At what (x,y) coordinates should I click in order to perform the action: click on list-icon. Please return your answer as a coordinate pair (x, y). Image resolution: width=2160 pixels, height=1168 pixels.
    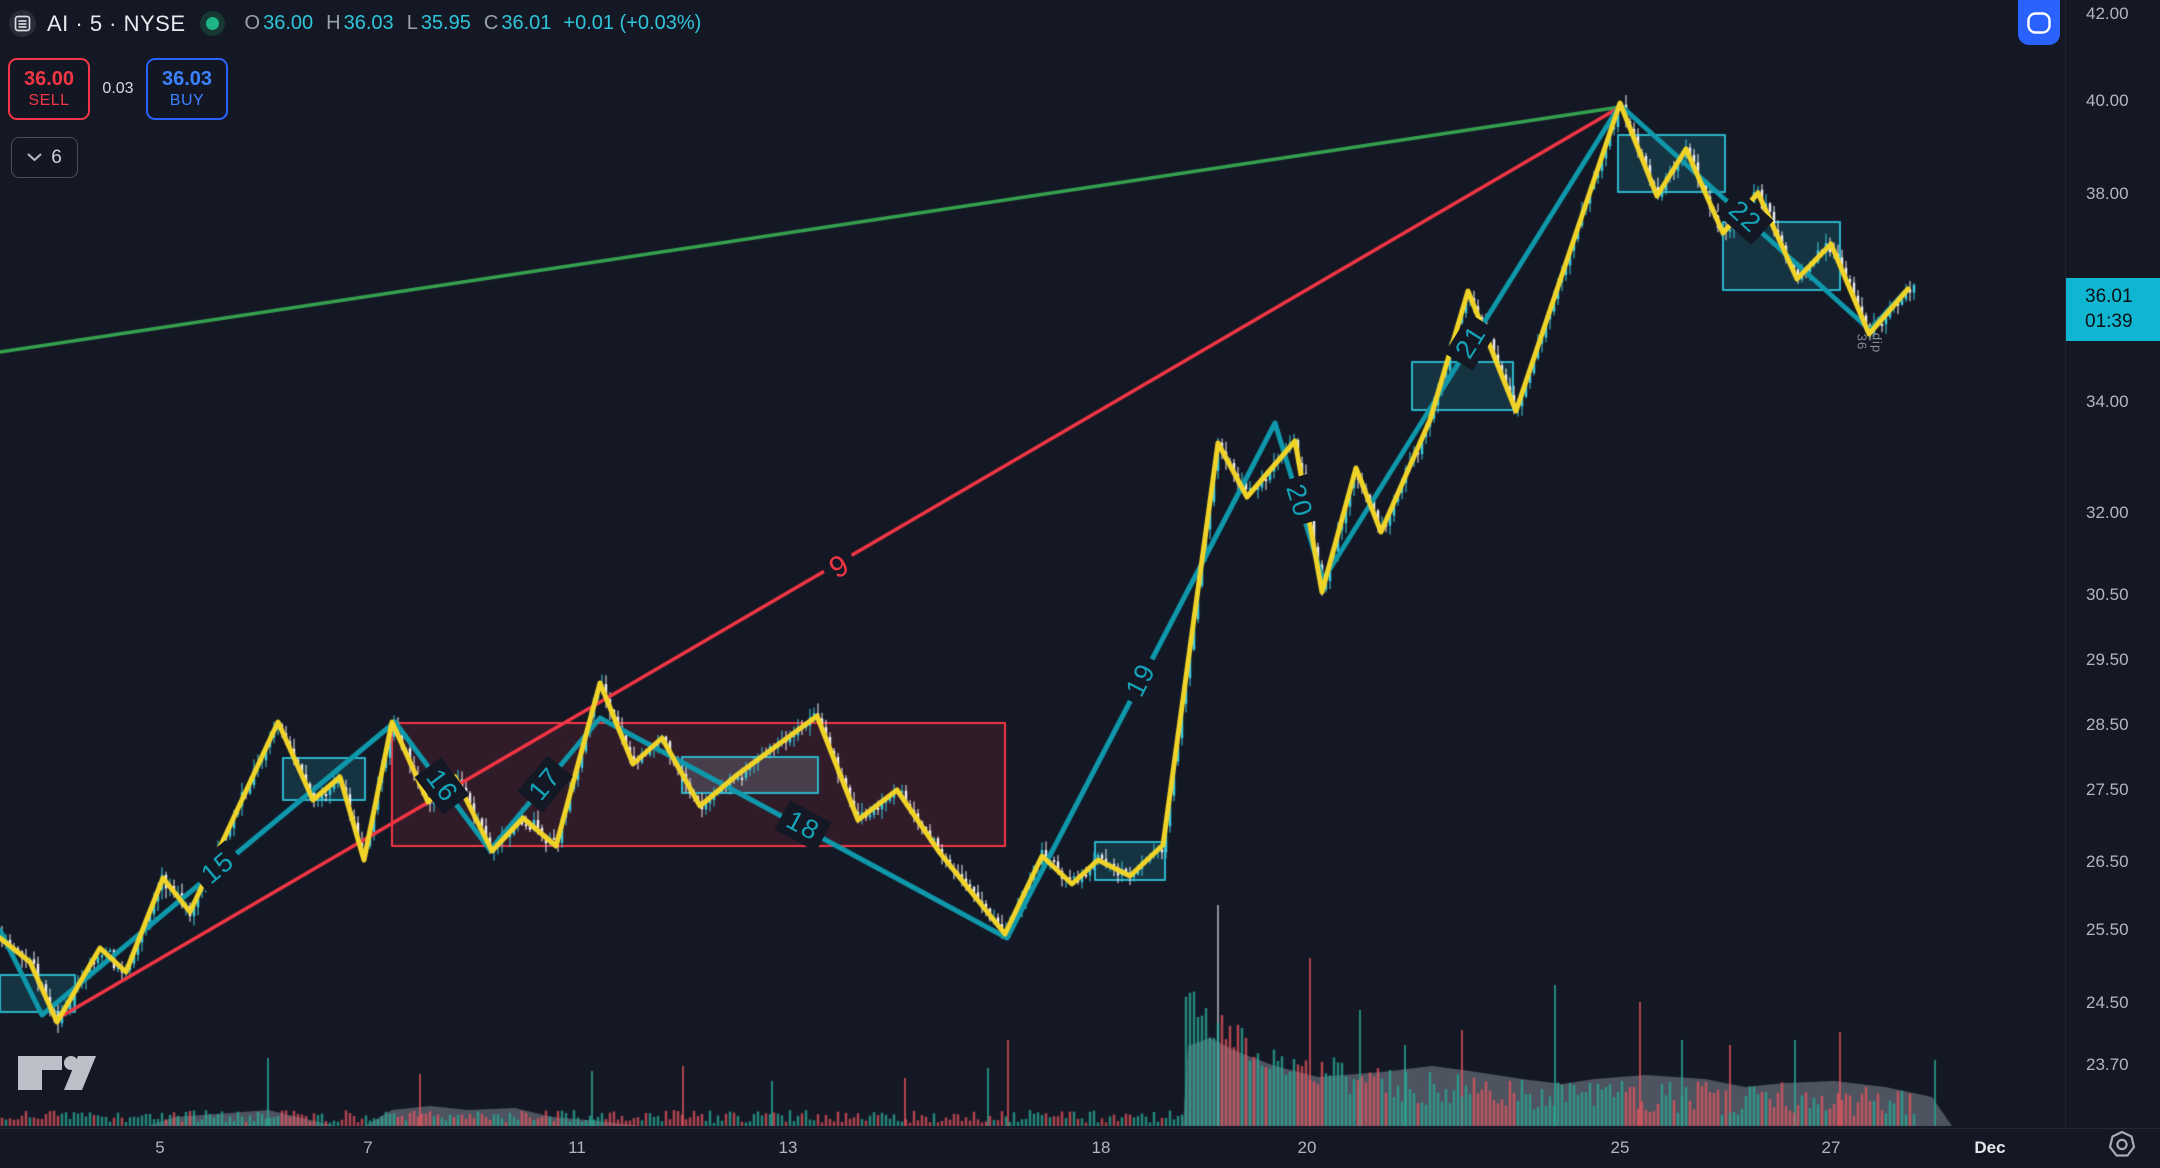
    Looking at the image, I should click on (22, 23).